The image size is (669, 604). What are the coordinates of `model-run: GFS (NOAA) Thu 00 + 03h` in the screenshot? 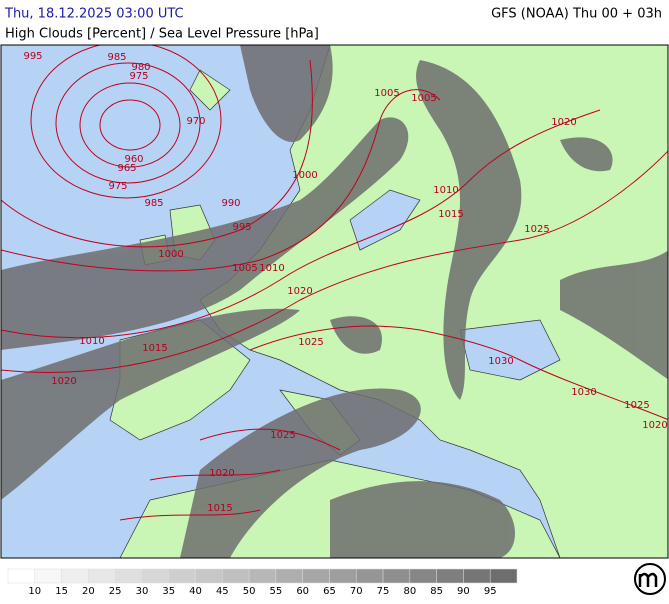 It's located at (576, 14).